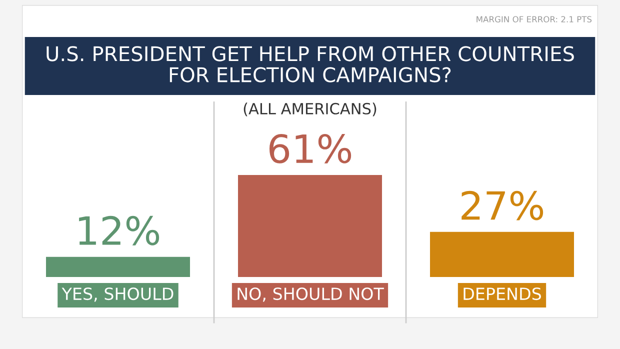  Describe the element at coordinates (534, 19) in the screenshot. I see `text: MARGIN OF ERROR: 2.1 PTS` at that location.